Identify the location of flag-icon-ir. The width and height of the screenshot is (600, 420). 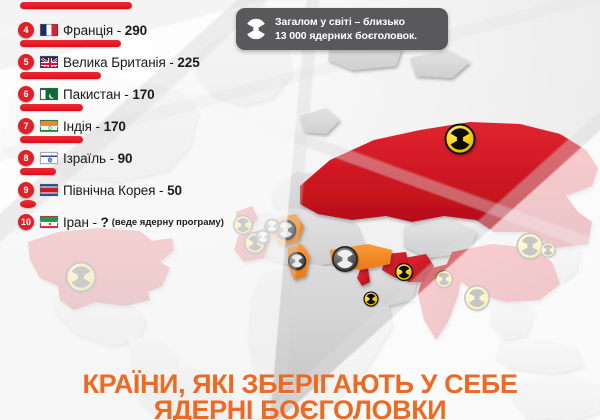
(49, 222).